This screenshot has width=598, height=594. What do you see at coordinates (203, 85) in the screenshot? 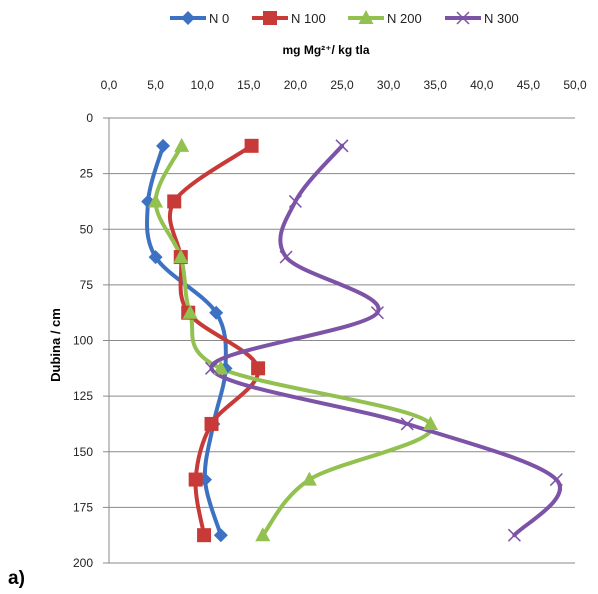
I see `x-tick-label: 10,0` at bounding box center [203, 85].